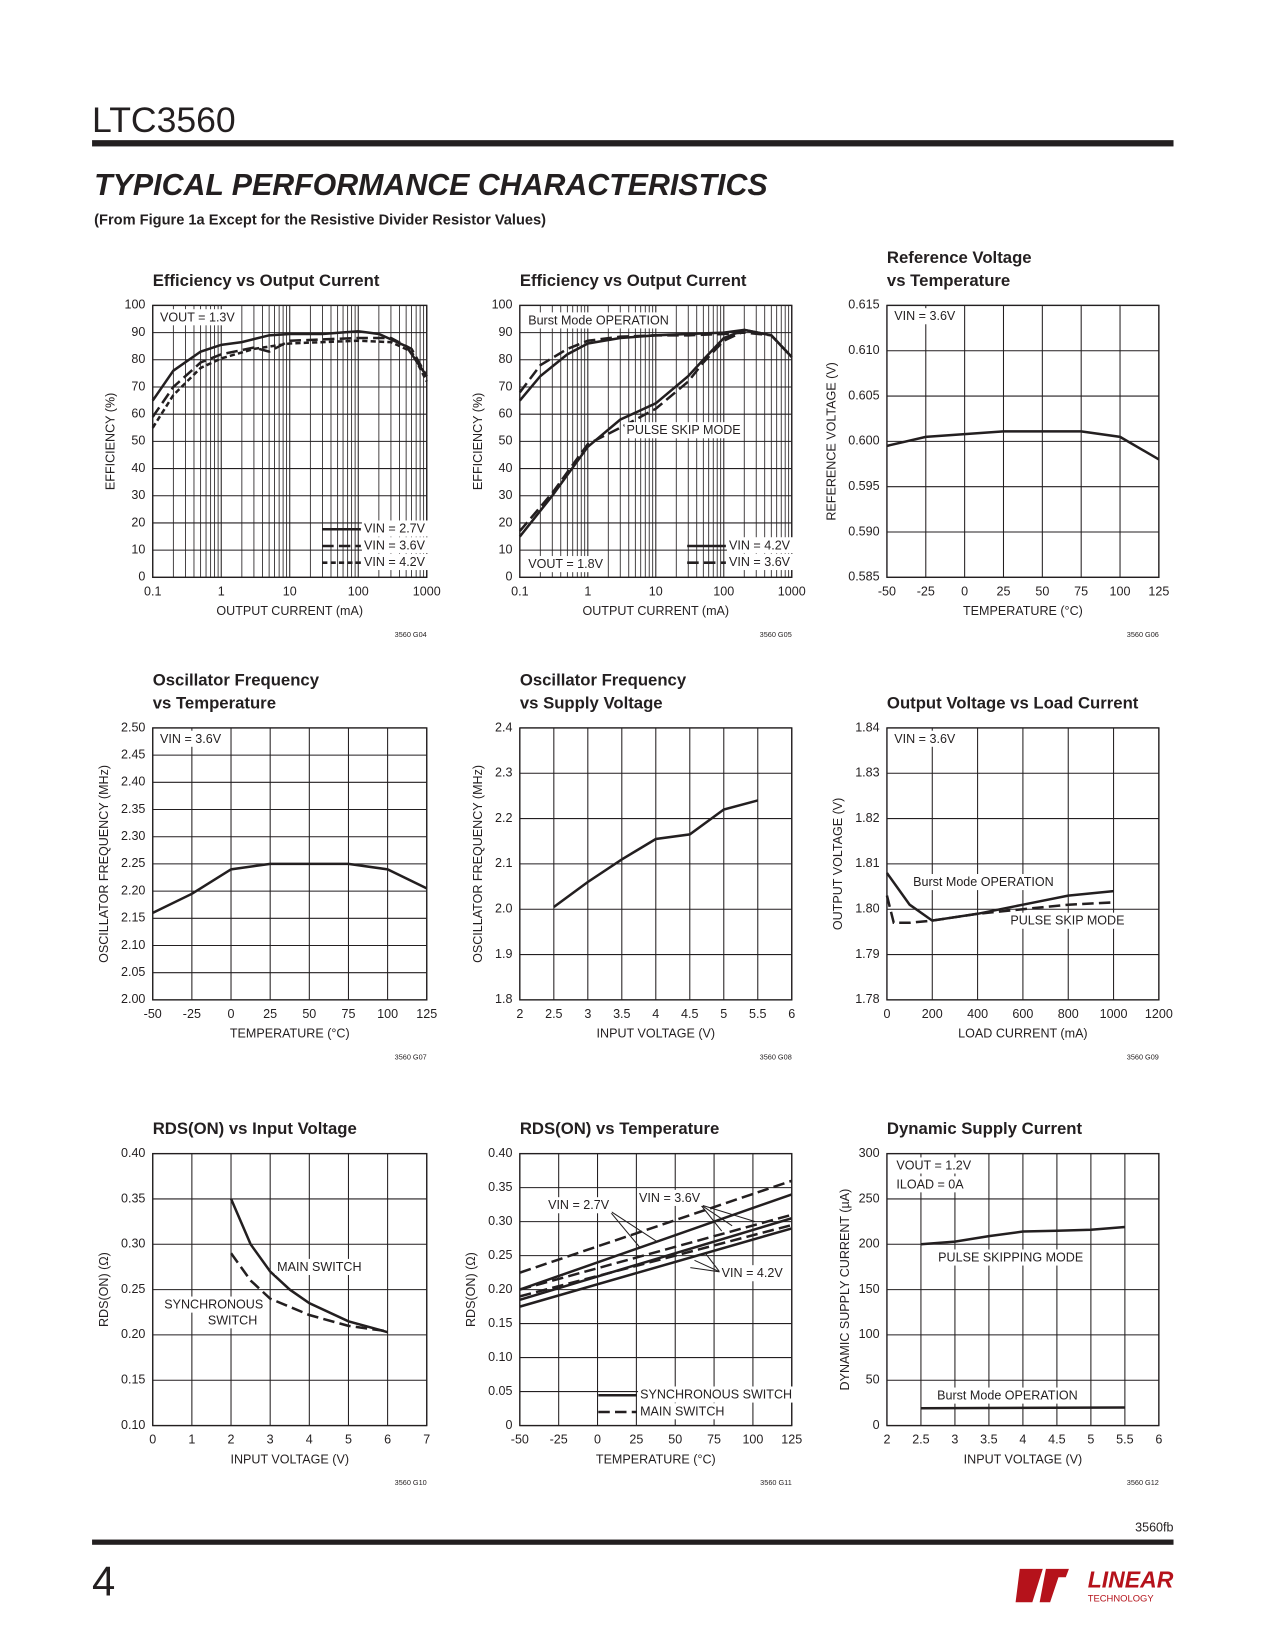 Image resolution: width=1275 pixels, height=1650 pixels. What do you see at coordinates (426, 1014) in the screenshot?
I see `x-tick-label: 125` at bounding box center [426, 1014].